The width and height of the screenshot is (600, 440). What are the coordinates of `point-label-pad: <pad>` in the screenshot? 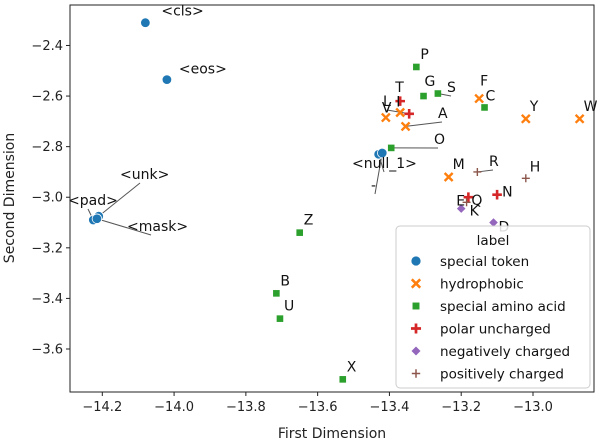 It's located at (93, 201).